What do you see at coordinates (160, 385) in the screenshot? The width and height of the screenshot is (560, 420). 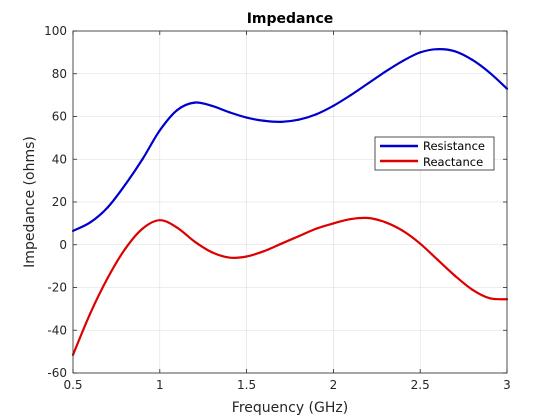 I see `x-tick-label: 1` at bounding box center [160, 385].